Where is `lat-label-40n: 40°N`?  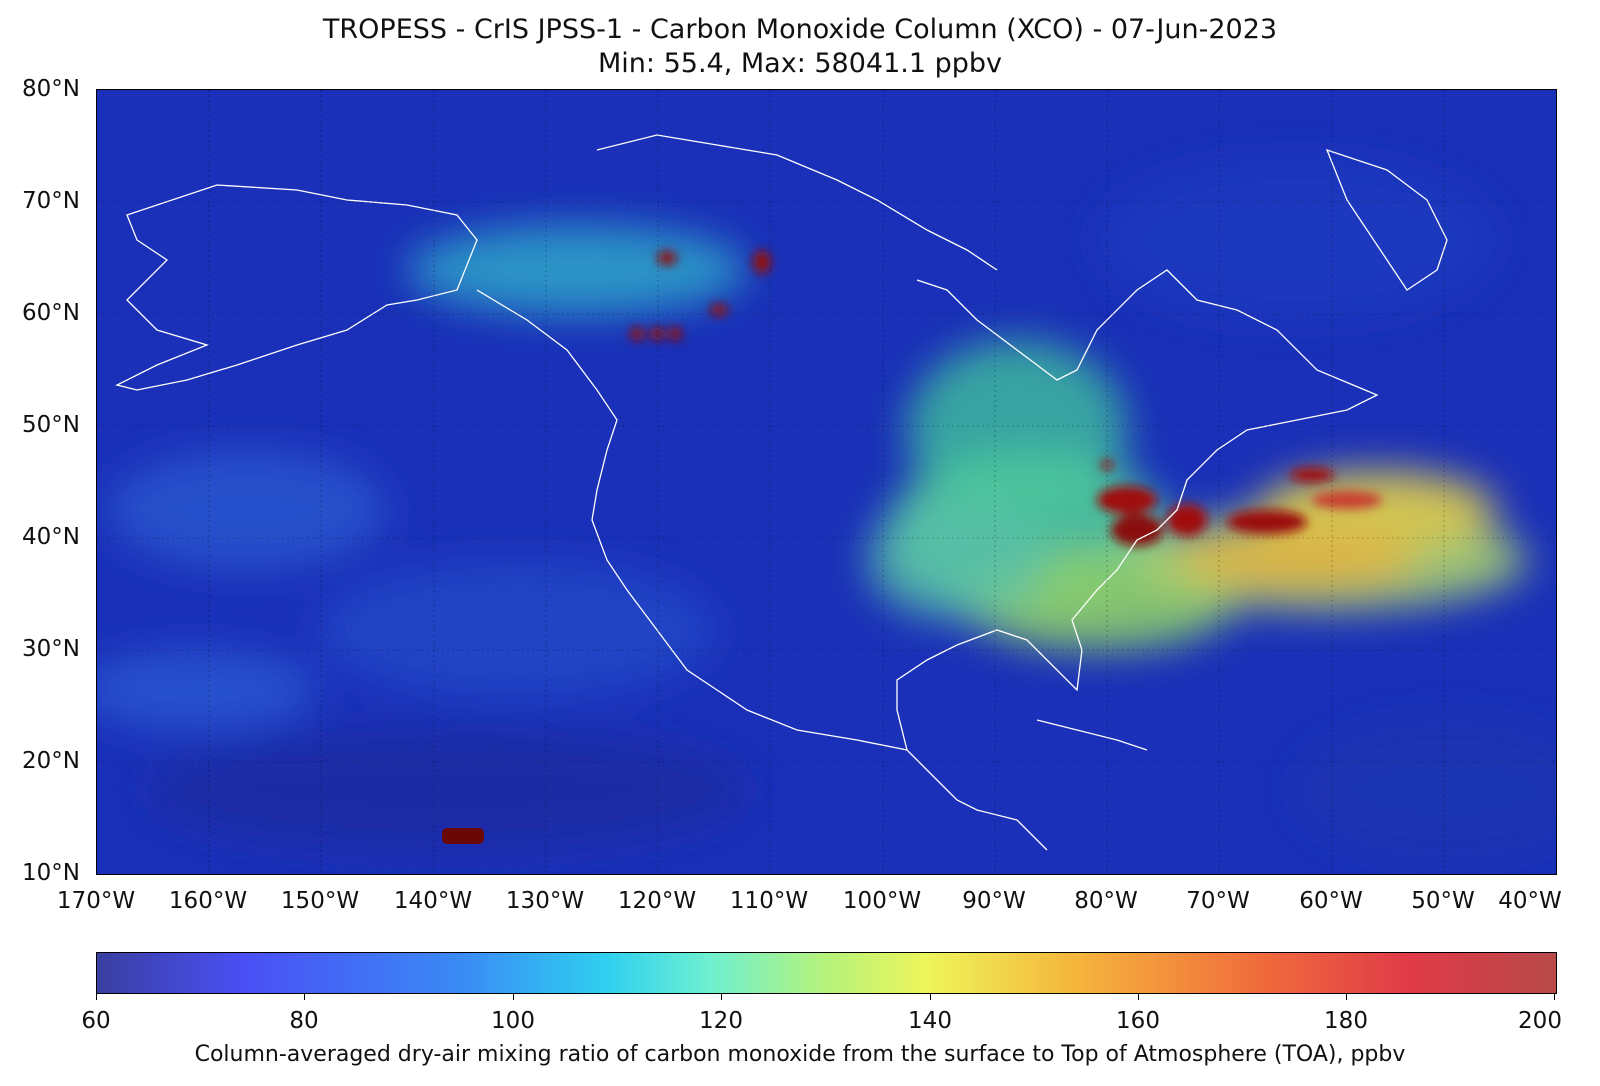 lat-label-40n: 40°N is located at coordinates (51, 537).